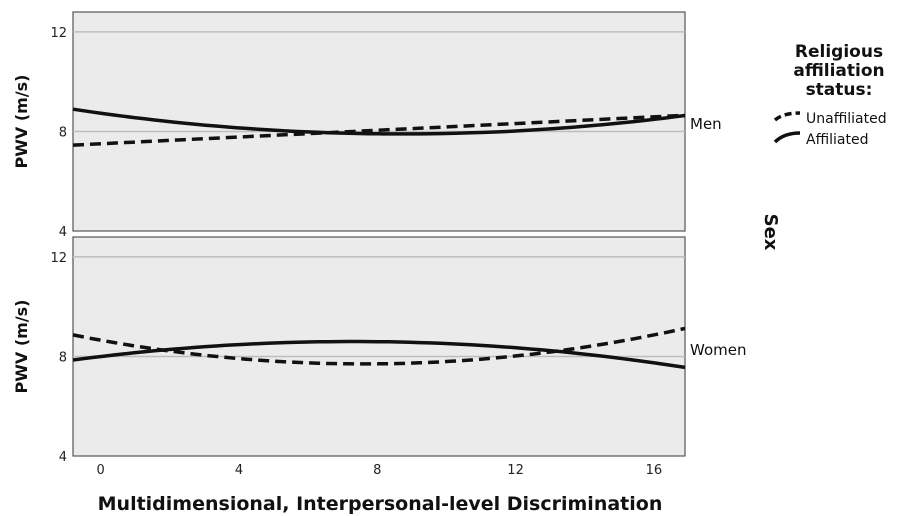 This screenshot has width=902, height=516. I want to click on facet-label-men: Men, so click(706, 124).